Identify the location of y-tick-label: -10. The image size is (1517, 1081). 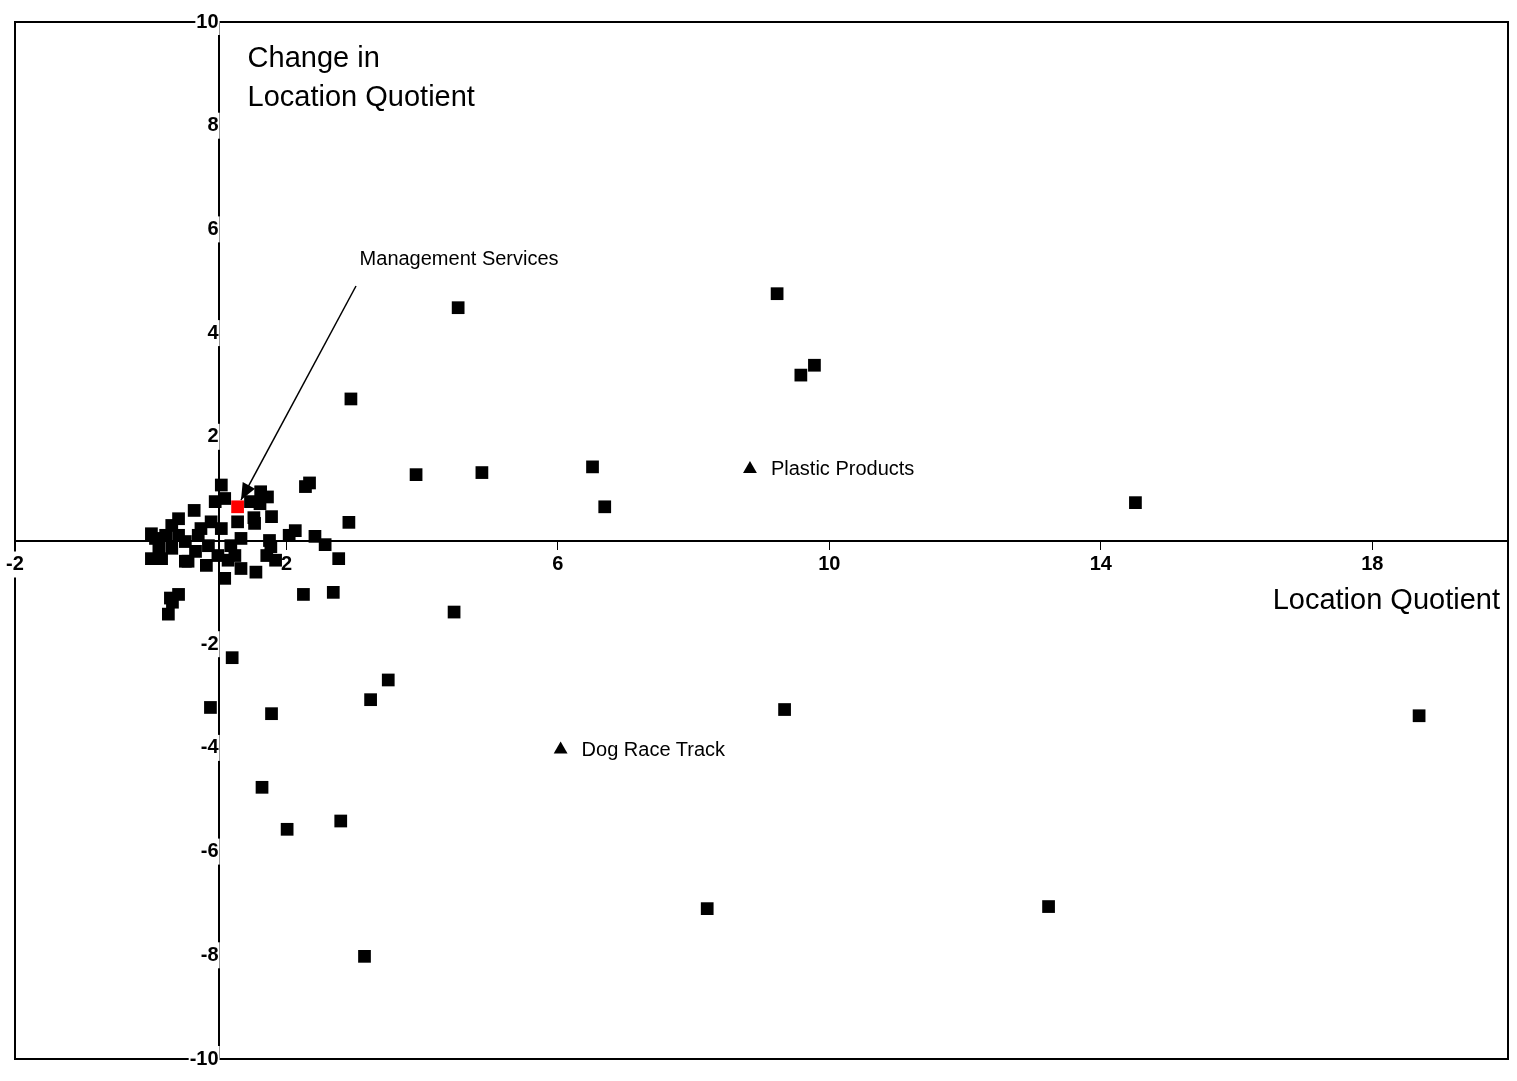
(204, 1057).